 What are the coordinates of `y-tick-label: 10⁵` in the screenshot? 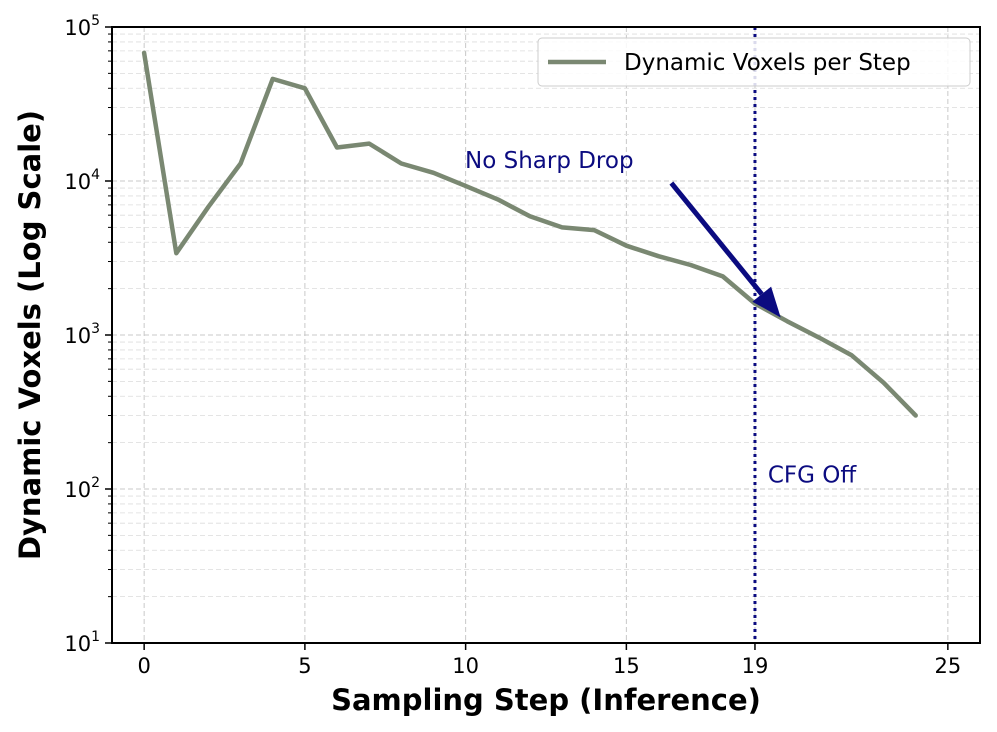 It's located at (82, 26).